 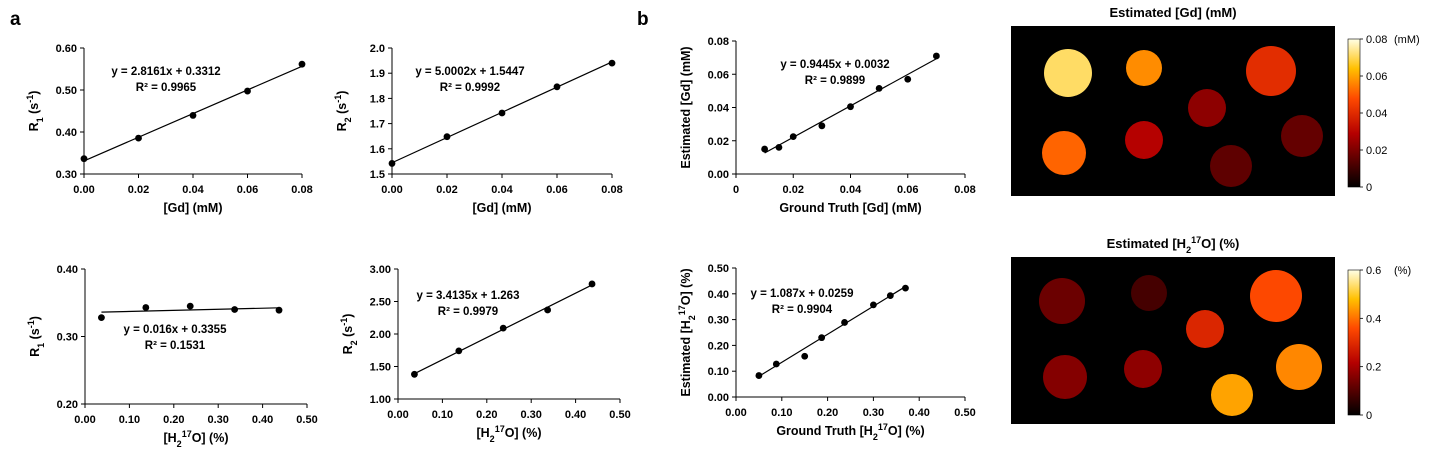 I want to click on colorbar-tick-label: 0.08, so click(x=1376, y=40).